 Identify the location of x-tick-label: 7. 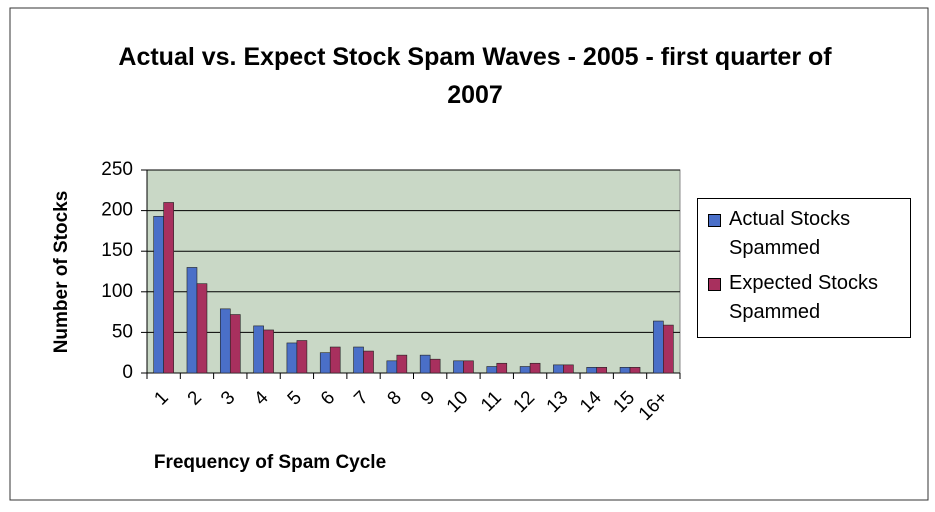
(361, 398).